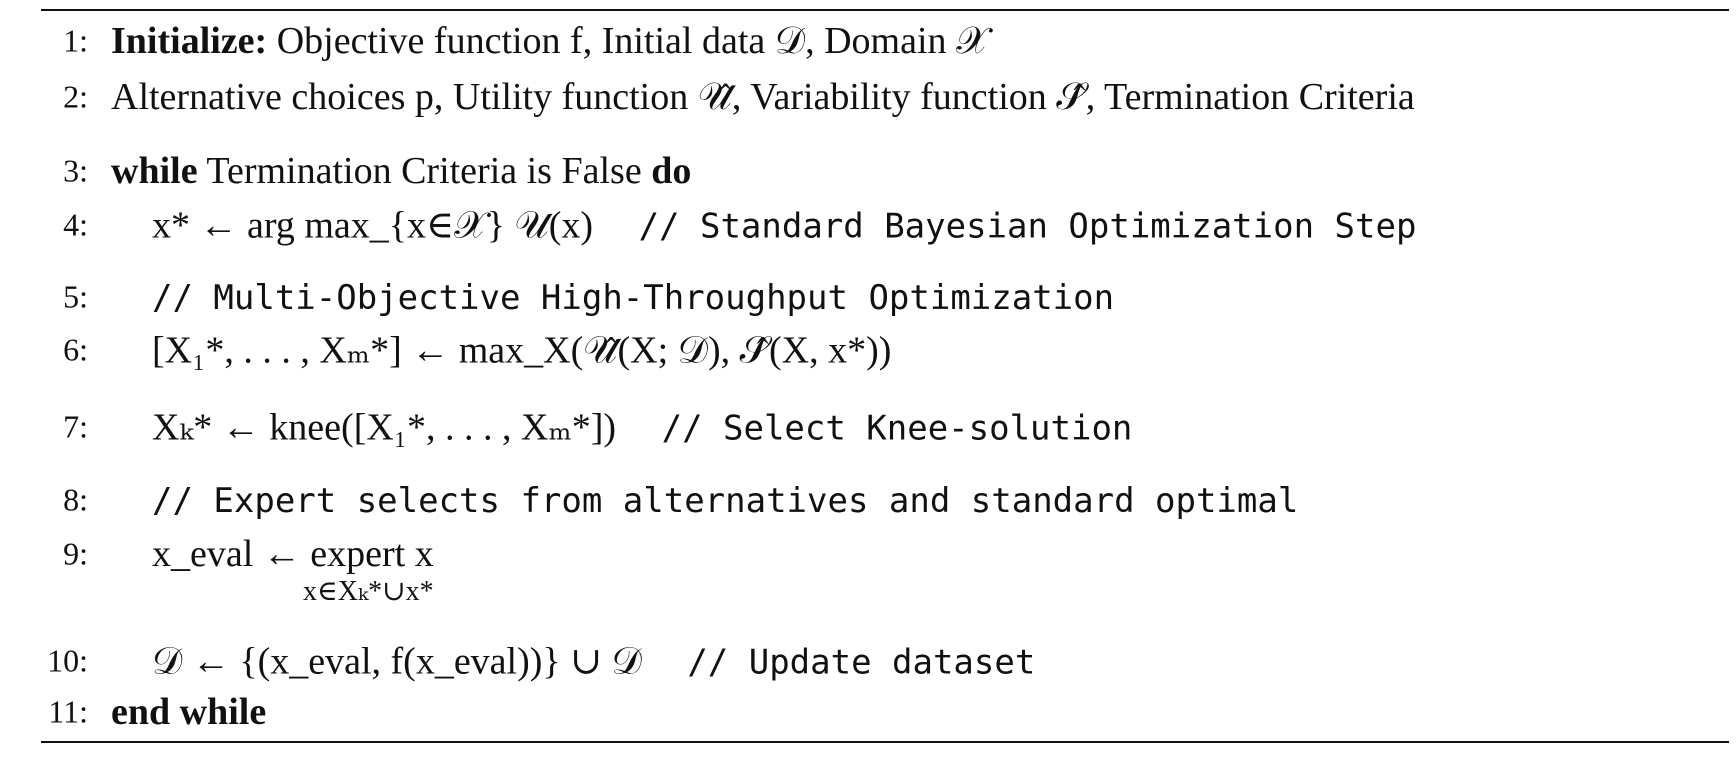  Describe the element at coordinates (75, 296) in the screenshot. I see `line-number: 5:` at that location.